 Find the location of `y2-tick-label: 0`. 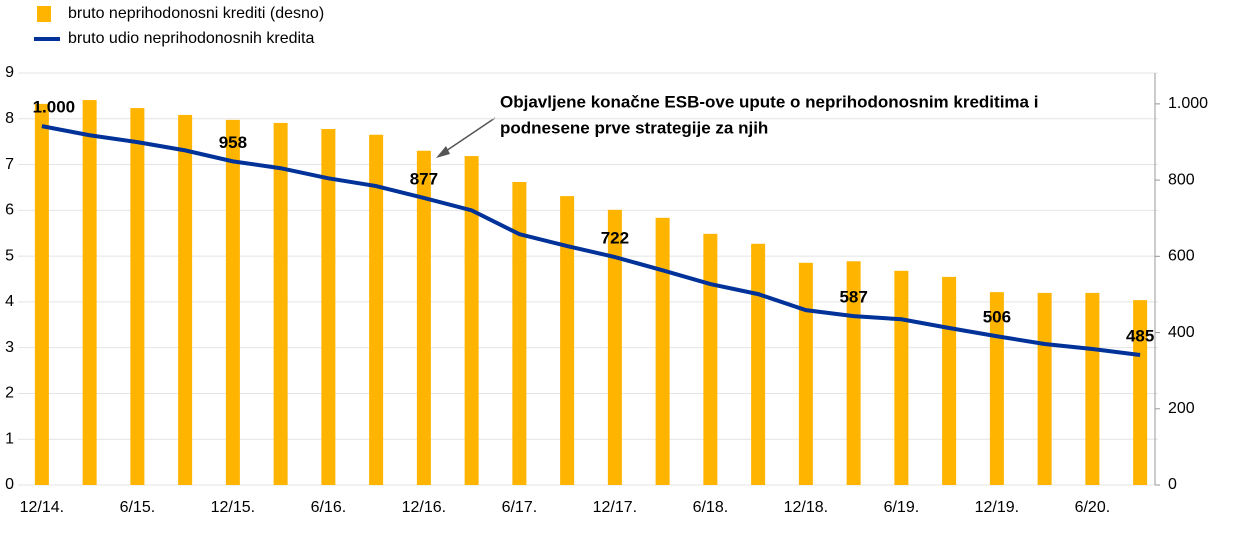

y2-tick-label: 0 is located at coordinates (1172, 484).